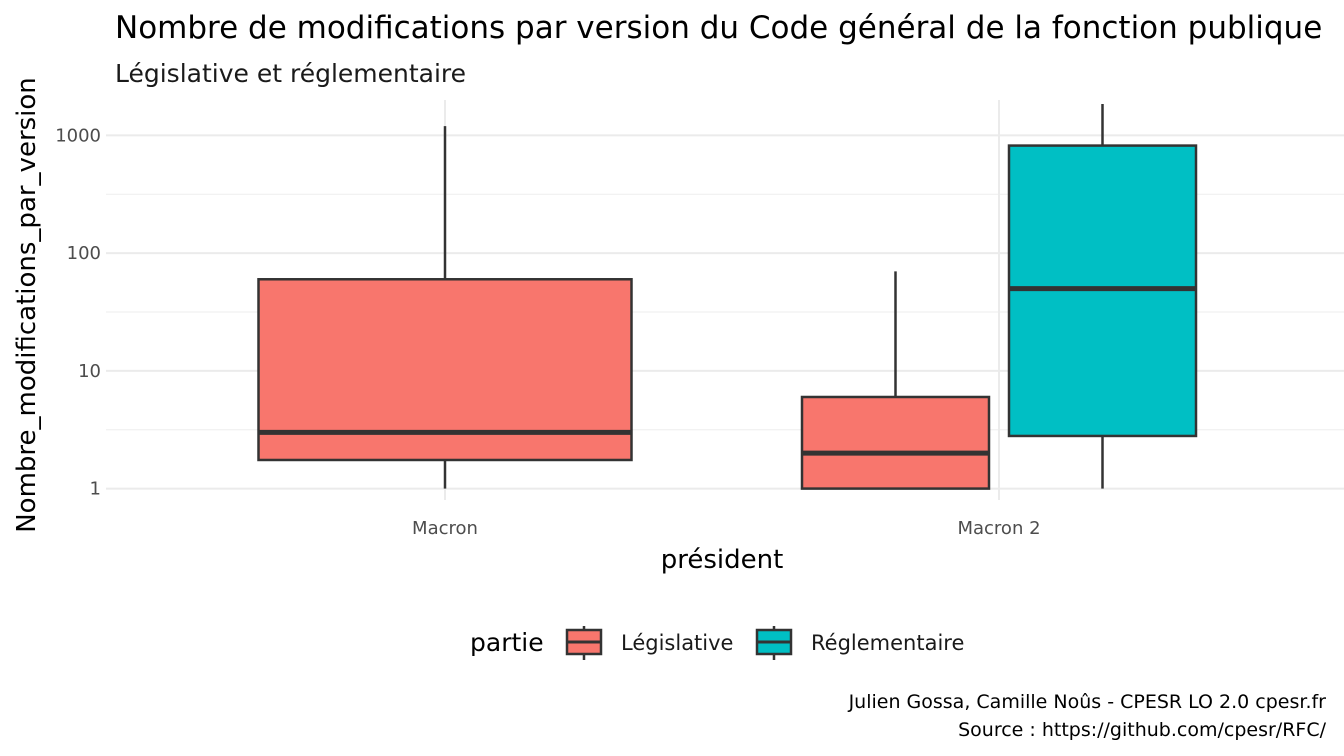  I want to click on box-législative-macron-2, so click(895, 380).